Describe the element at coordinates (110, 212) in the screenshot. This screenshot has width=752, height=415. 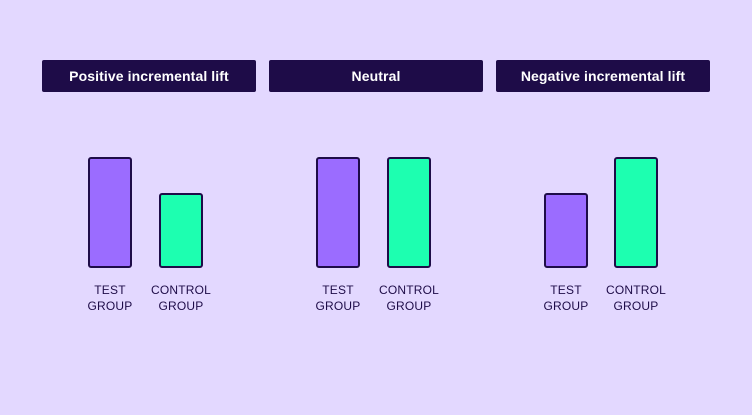
I see `bar-positive-test` at that location.